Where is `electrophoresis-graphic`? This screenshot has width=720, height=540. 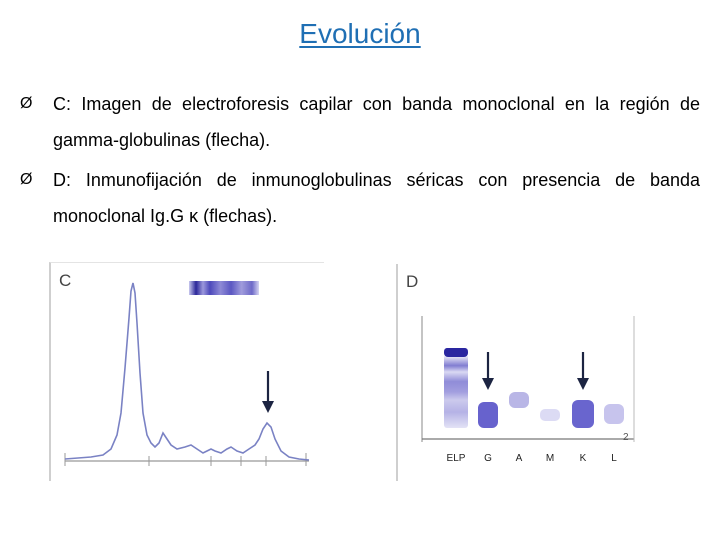
electrophoresis-graphic is located at coordinates (187, 373).